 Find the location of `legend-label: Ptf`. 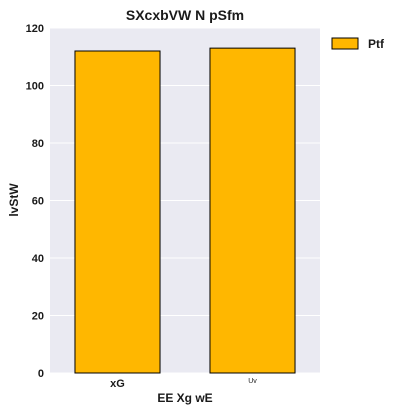

legend-label: Ptf is located at coordinates (376, 44).